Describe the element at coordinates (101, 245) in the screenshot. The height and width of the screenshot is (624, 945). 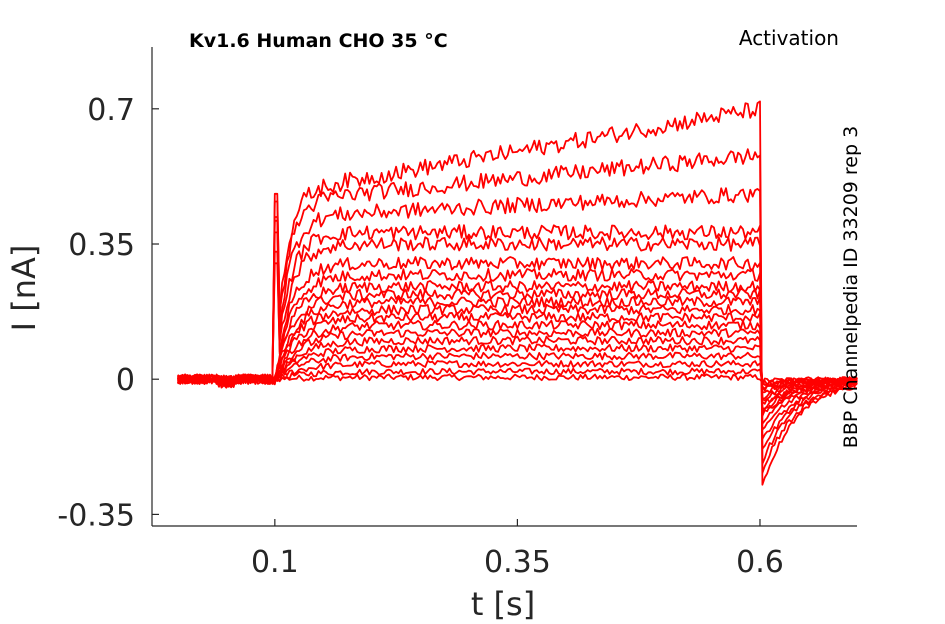
I see `y-tick-label: 0.35` at that location.